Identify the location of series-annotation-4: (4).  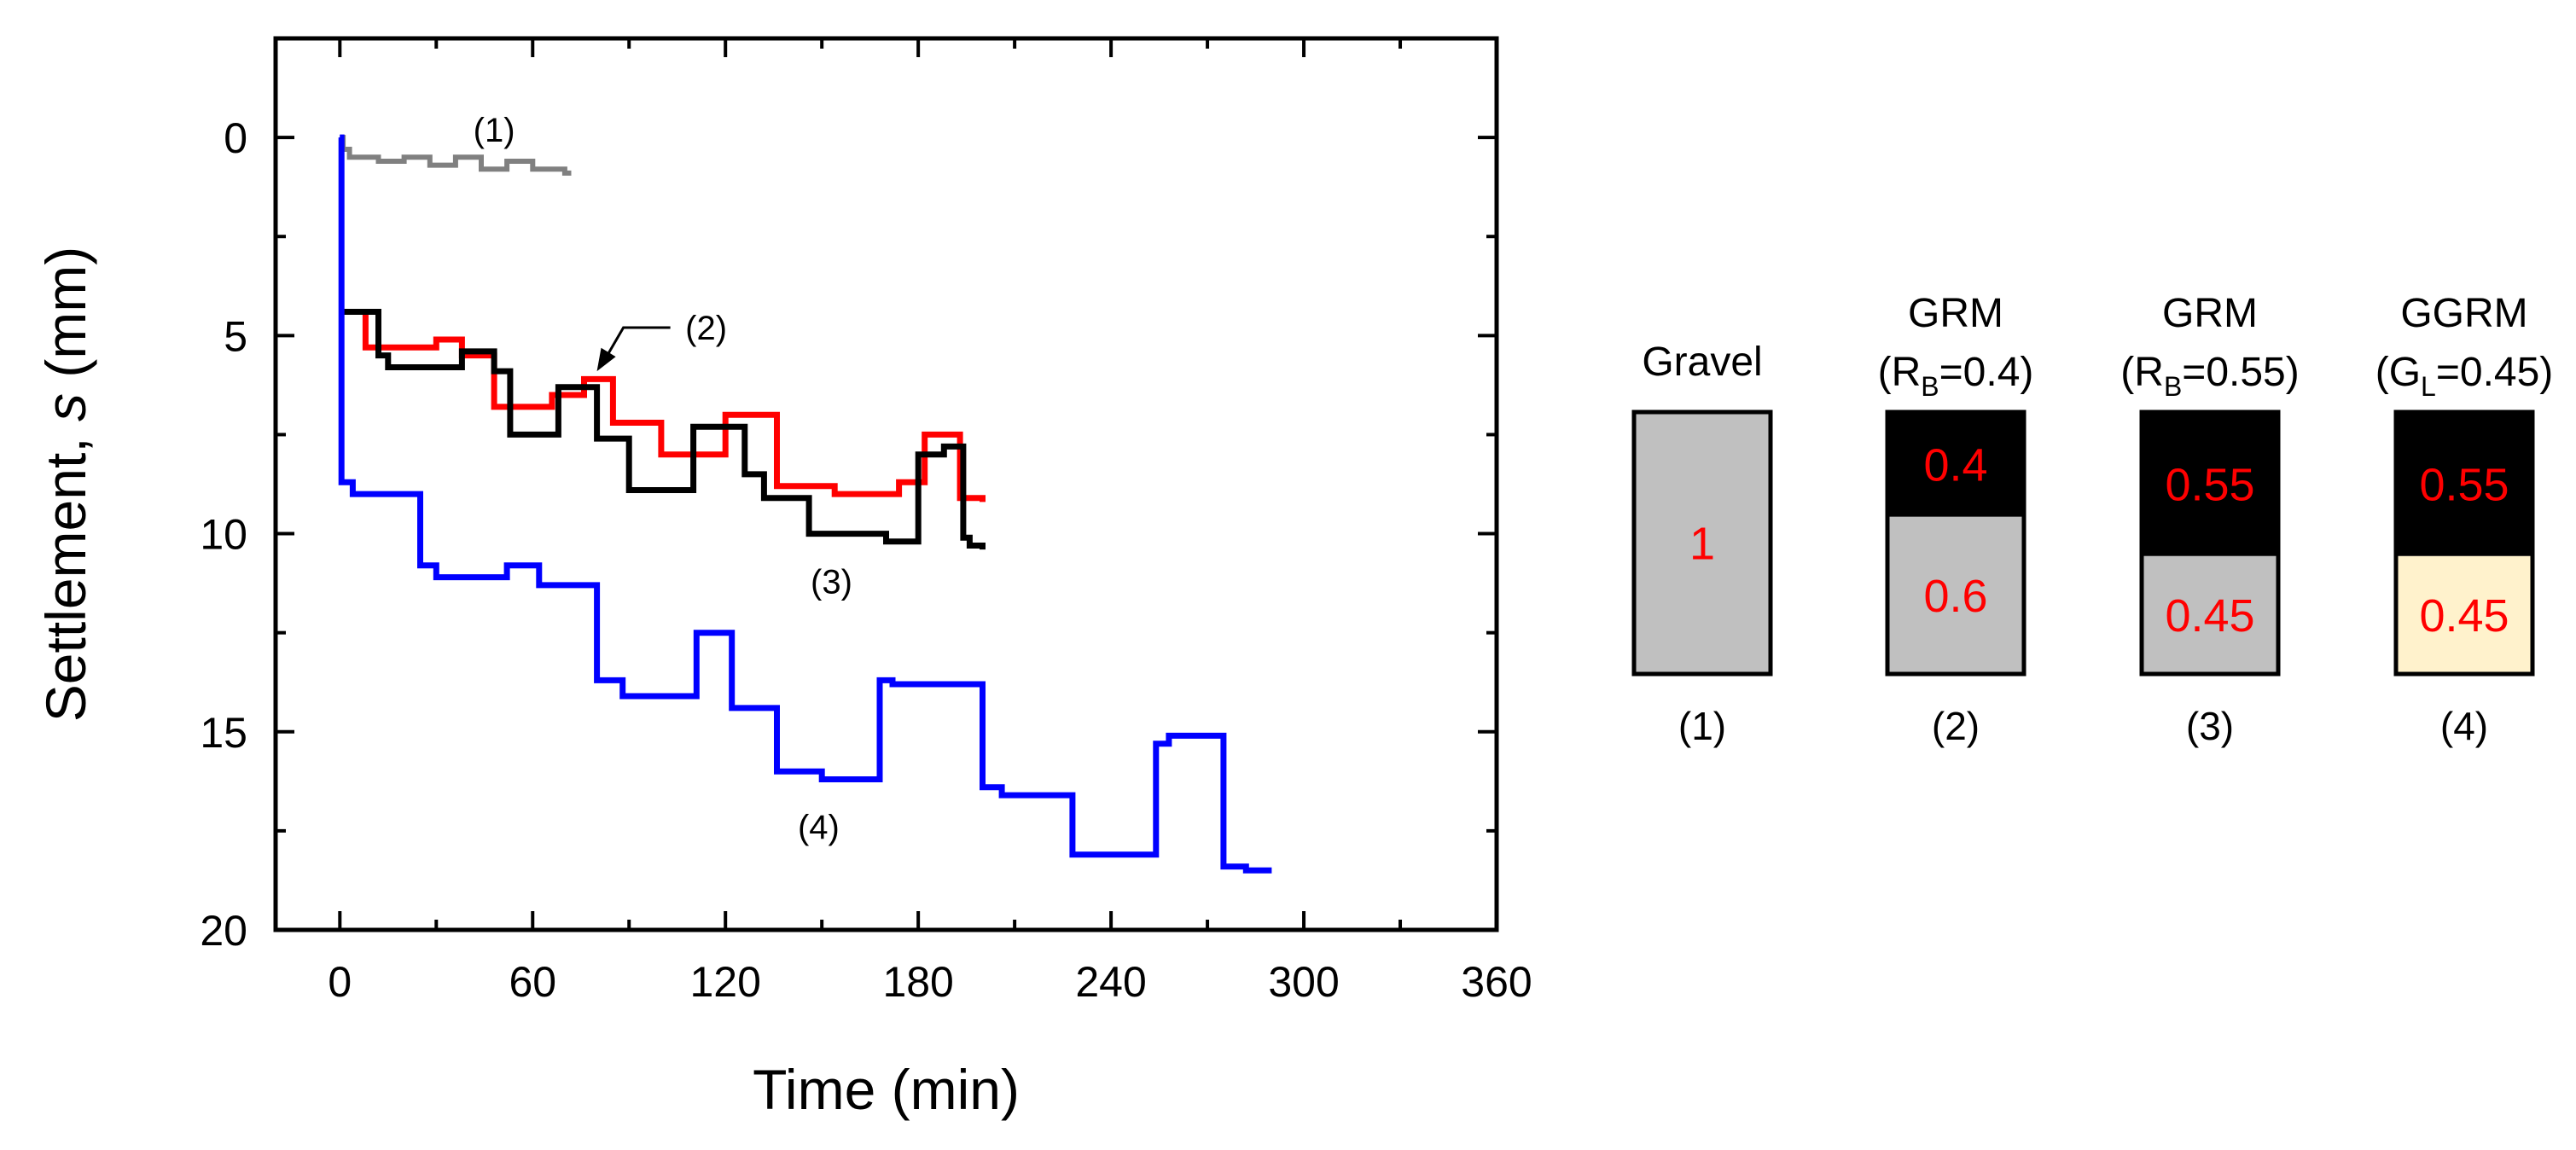
(819, 827).